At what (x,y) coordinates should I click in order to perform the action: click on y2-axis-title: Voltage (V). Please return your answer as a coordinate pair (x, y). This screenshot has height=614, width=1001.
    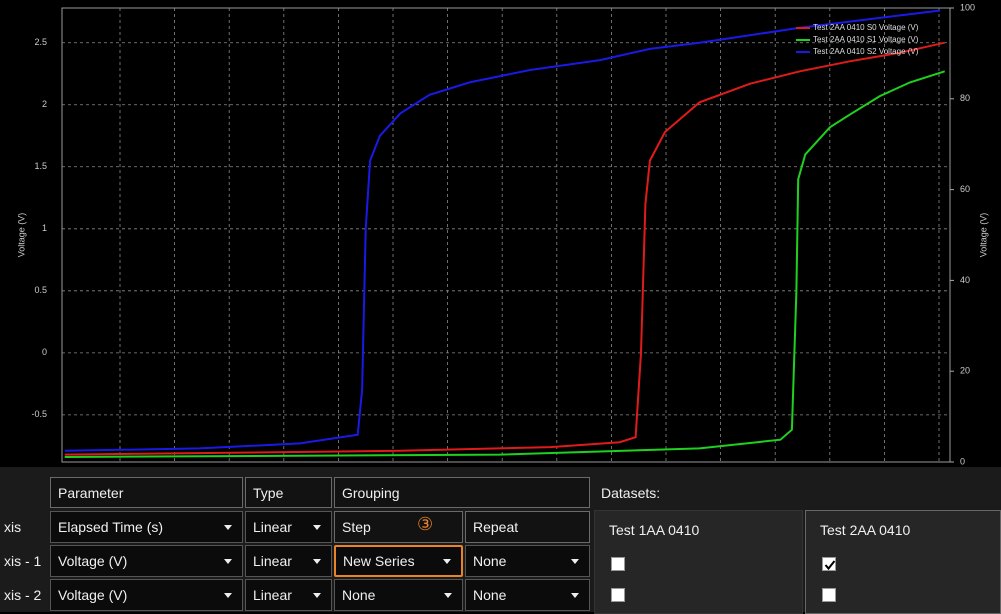
    Looking at the image, I should click on (983, 235).